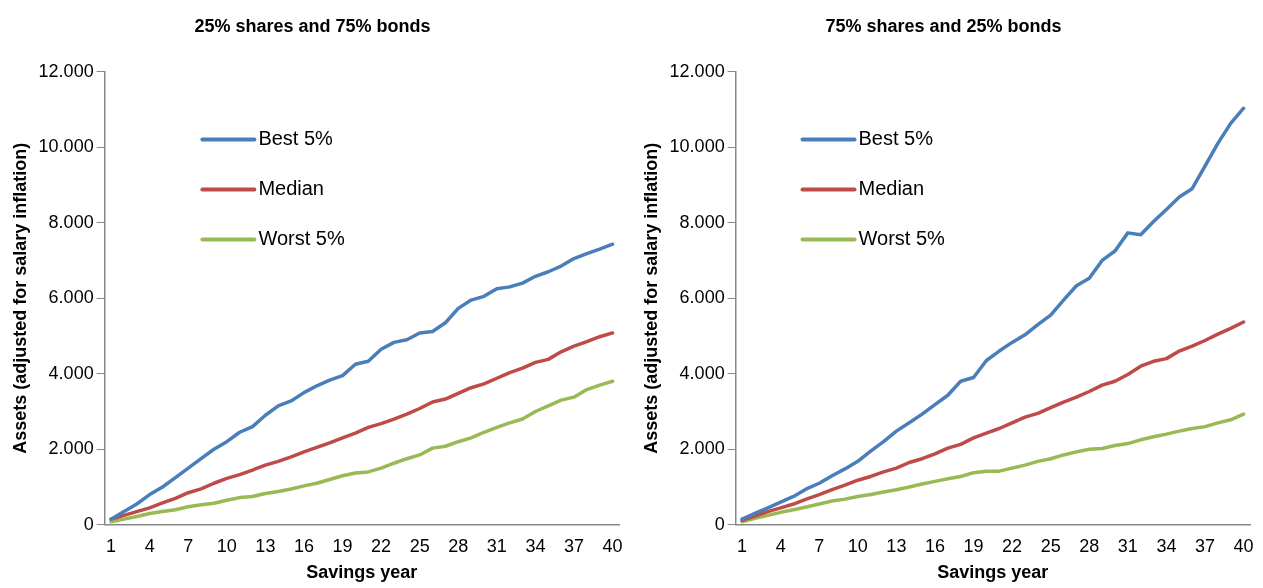  Describe the element at coordinates (943, 25) in the screenshot. I see `chart-title: 75% shares and 25% bonds` at that location.